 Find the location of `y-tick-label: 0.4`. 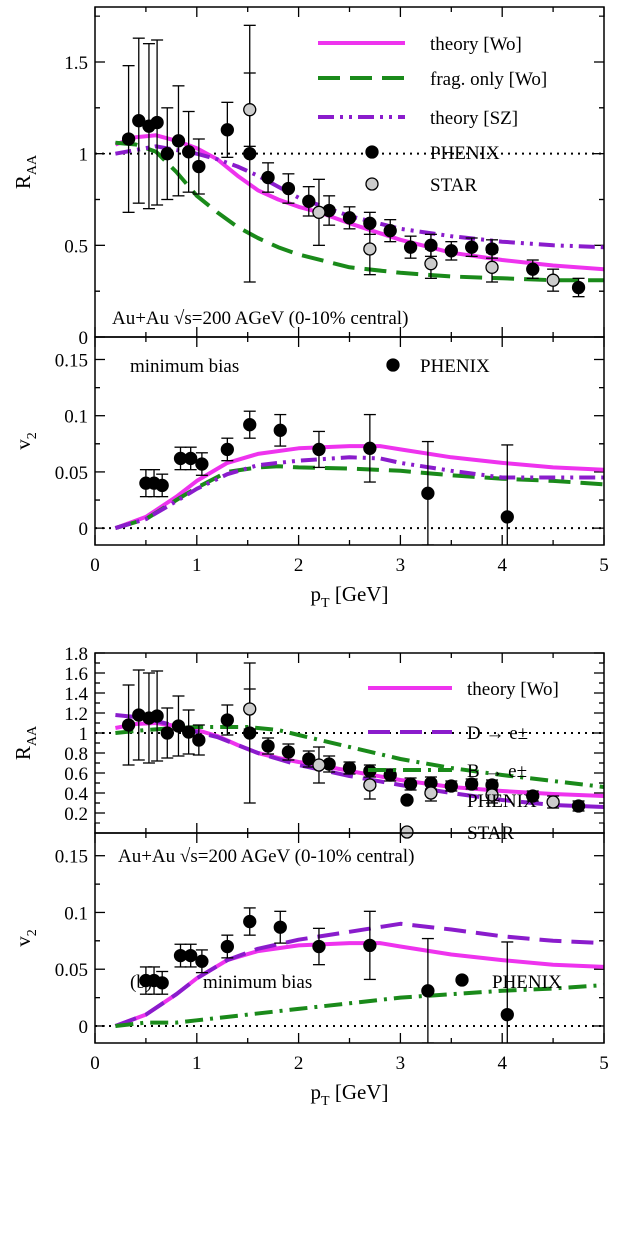

y-tick-label: 0.4 is located at coordinates (76, 794).